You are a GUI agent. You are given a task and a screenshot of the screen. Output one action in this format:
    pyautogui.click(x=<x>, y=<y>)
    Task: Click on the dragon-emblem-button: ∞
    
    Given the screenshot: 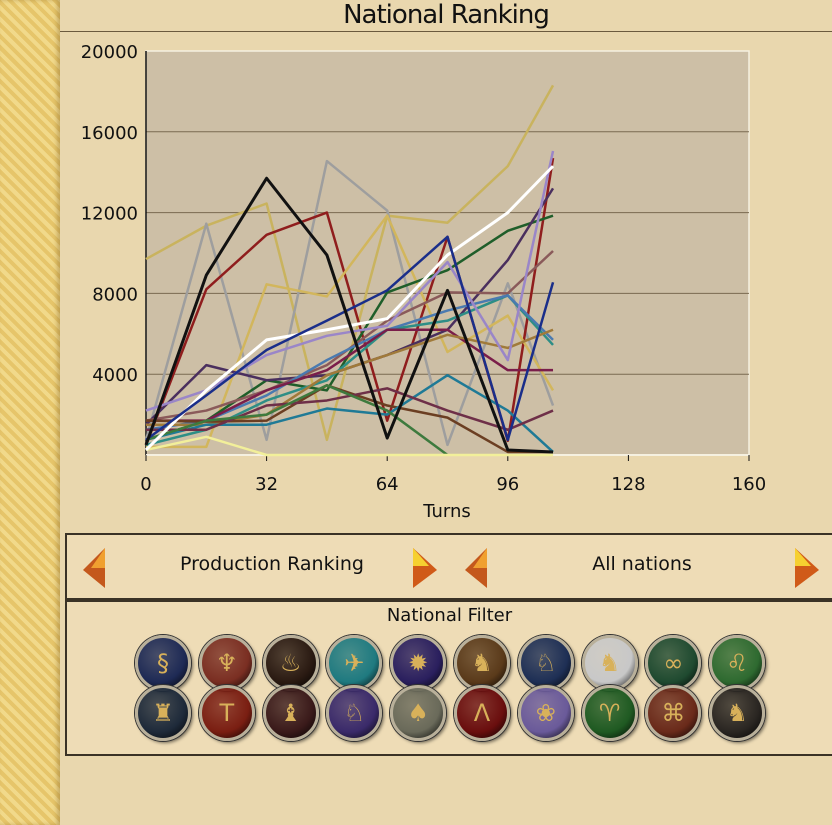 What is the action you would take?
    pyautogui.click(x=673, y=663)
    